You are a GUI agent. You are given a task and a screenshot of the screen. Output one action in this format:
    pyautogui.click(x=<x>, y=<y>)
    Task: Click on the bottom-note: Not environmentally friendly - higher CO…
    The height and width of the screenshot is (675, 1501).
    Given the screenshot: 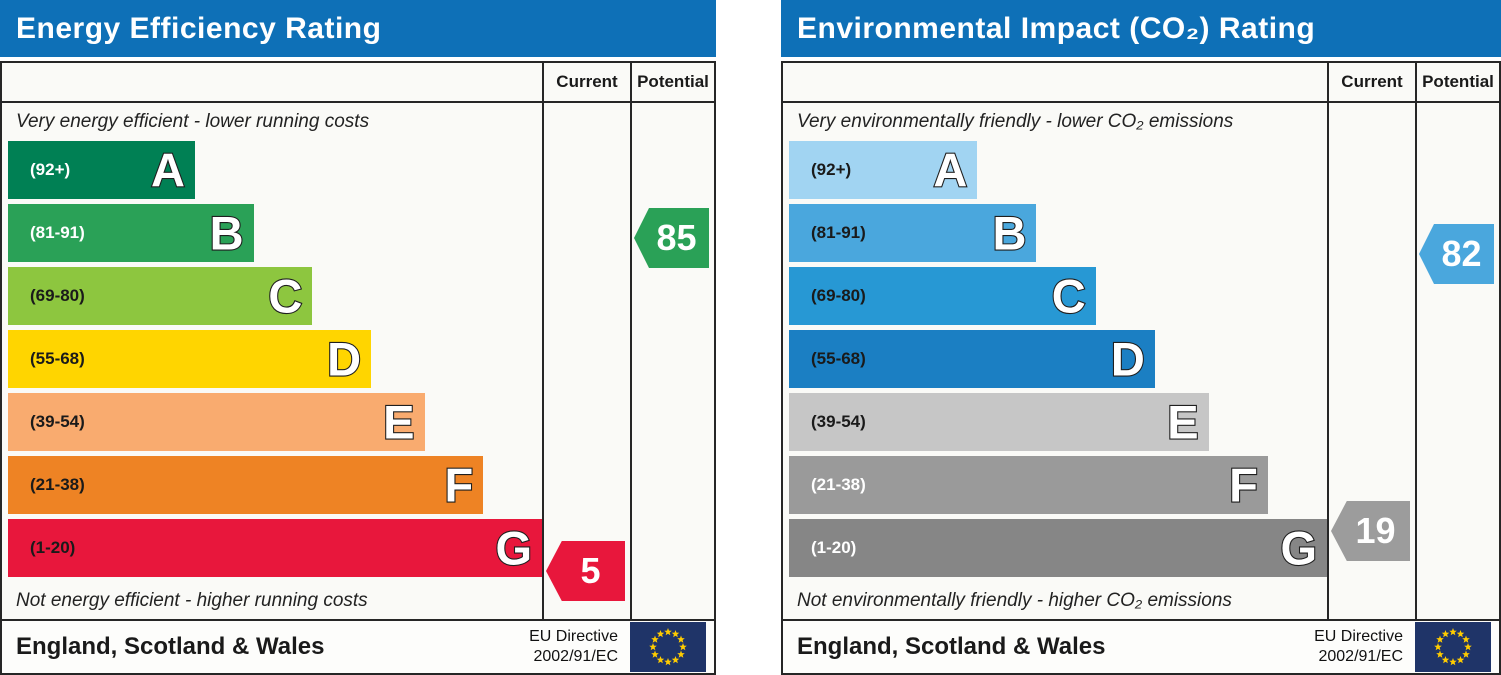 What is the action you would take?
    pyautogui.click(x=1014, y=600)
    